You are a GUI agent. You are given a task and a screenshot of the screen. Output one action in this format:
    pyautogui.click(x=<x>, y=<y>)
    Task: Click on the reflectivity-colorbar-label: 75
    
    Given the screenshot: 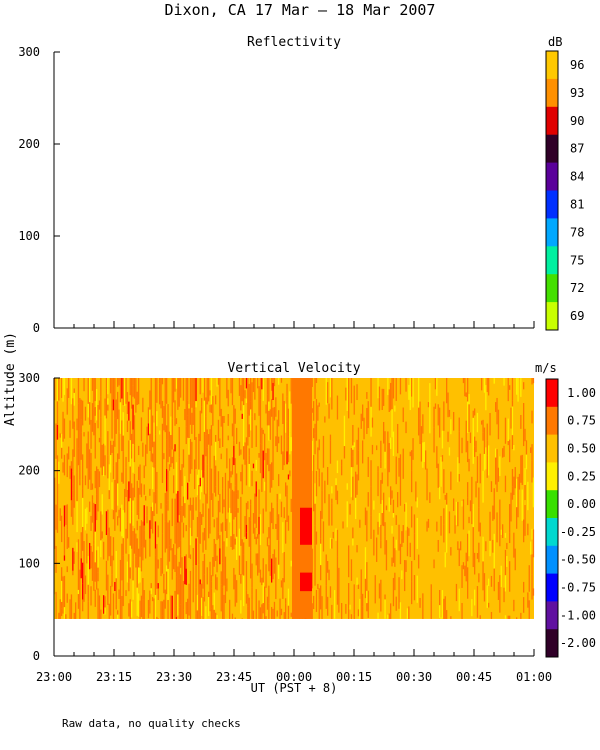 What is the action you would take?
    pyautogui.click(x=577, y=260)
    